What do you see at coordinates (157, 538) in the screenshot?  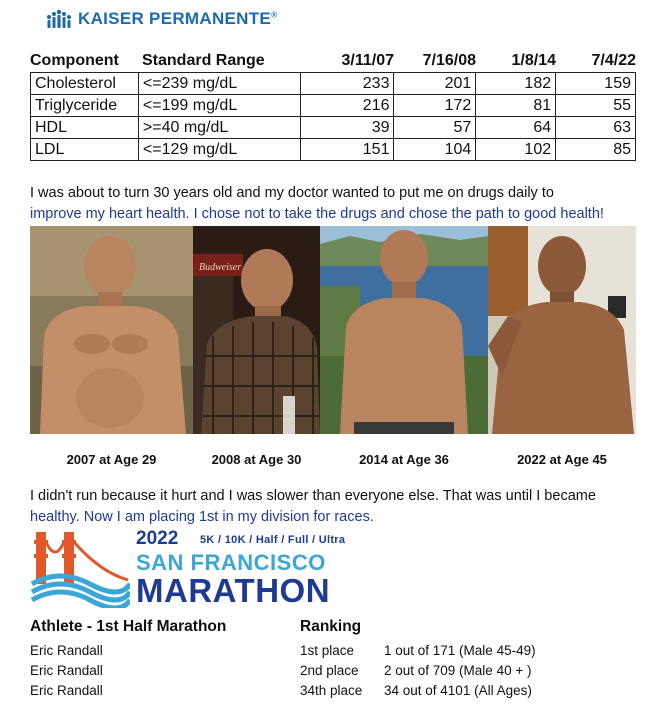 I see `marathon-year: 2022` at bounding box center [157, 538].